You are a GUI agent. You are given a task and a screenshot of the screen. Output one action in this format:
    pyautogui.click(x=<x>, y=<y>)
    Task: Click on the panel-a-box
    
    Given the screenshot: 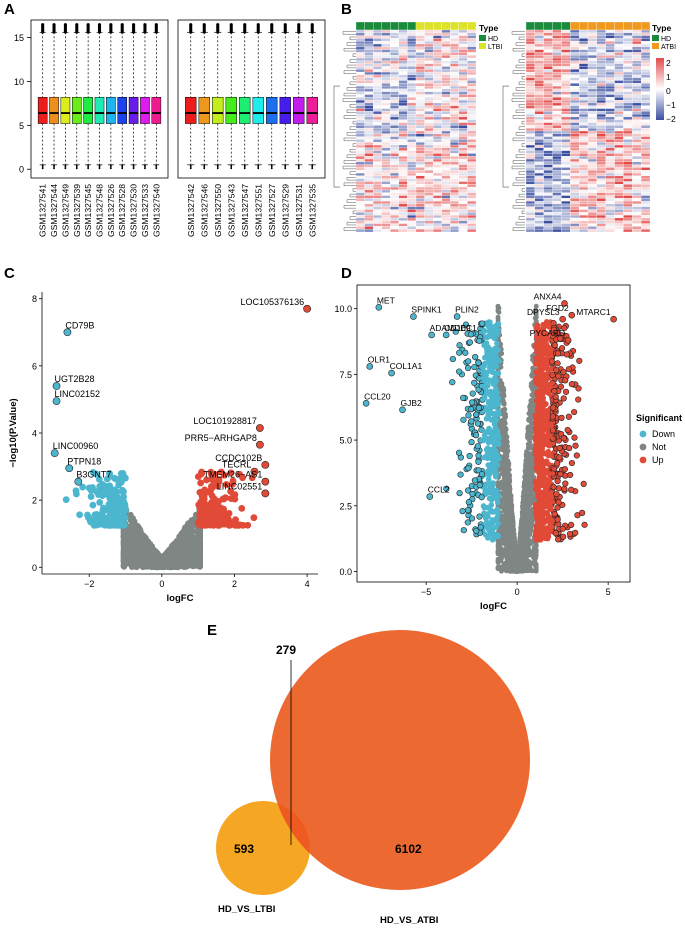 What is the action you would take?
    pyautogui.click(x=258, y=110)
    